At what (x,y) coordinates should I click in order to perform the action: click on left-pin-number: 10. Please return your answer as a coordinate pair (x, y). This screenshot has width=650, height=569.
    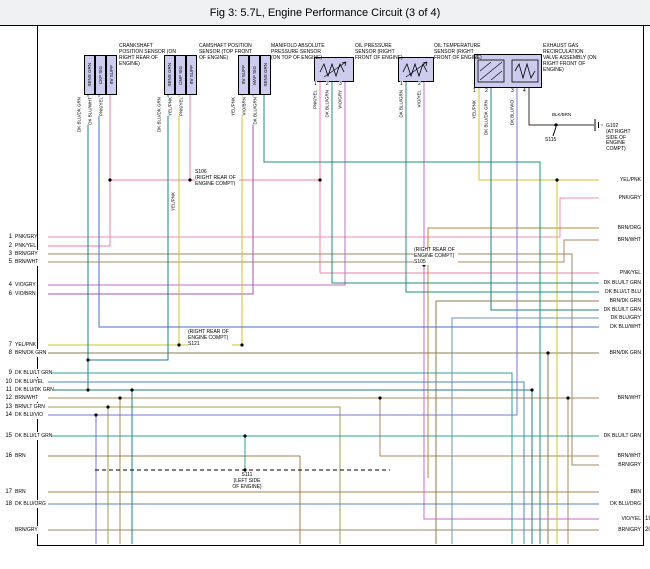
    Looking at the image, I should click on (8, 382).